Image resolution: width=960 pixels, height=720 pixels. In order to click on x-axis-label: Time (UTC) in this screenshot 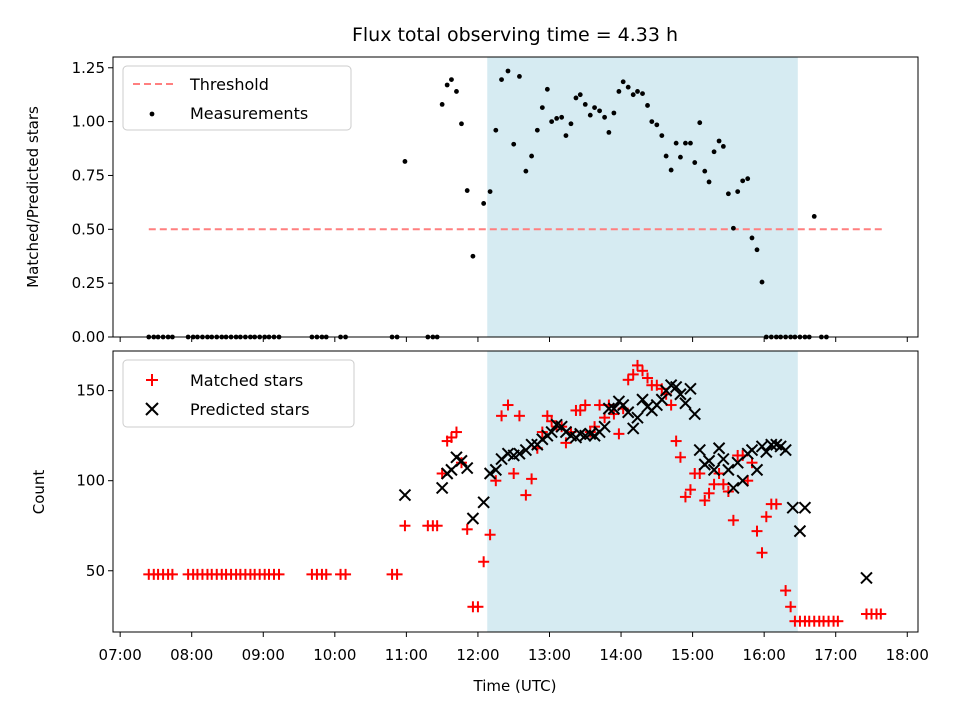, I will do `click(515, 686)`.